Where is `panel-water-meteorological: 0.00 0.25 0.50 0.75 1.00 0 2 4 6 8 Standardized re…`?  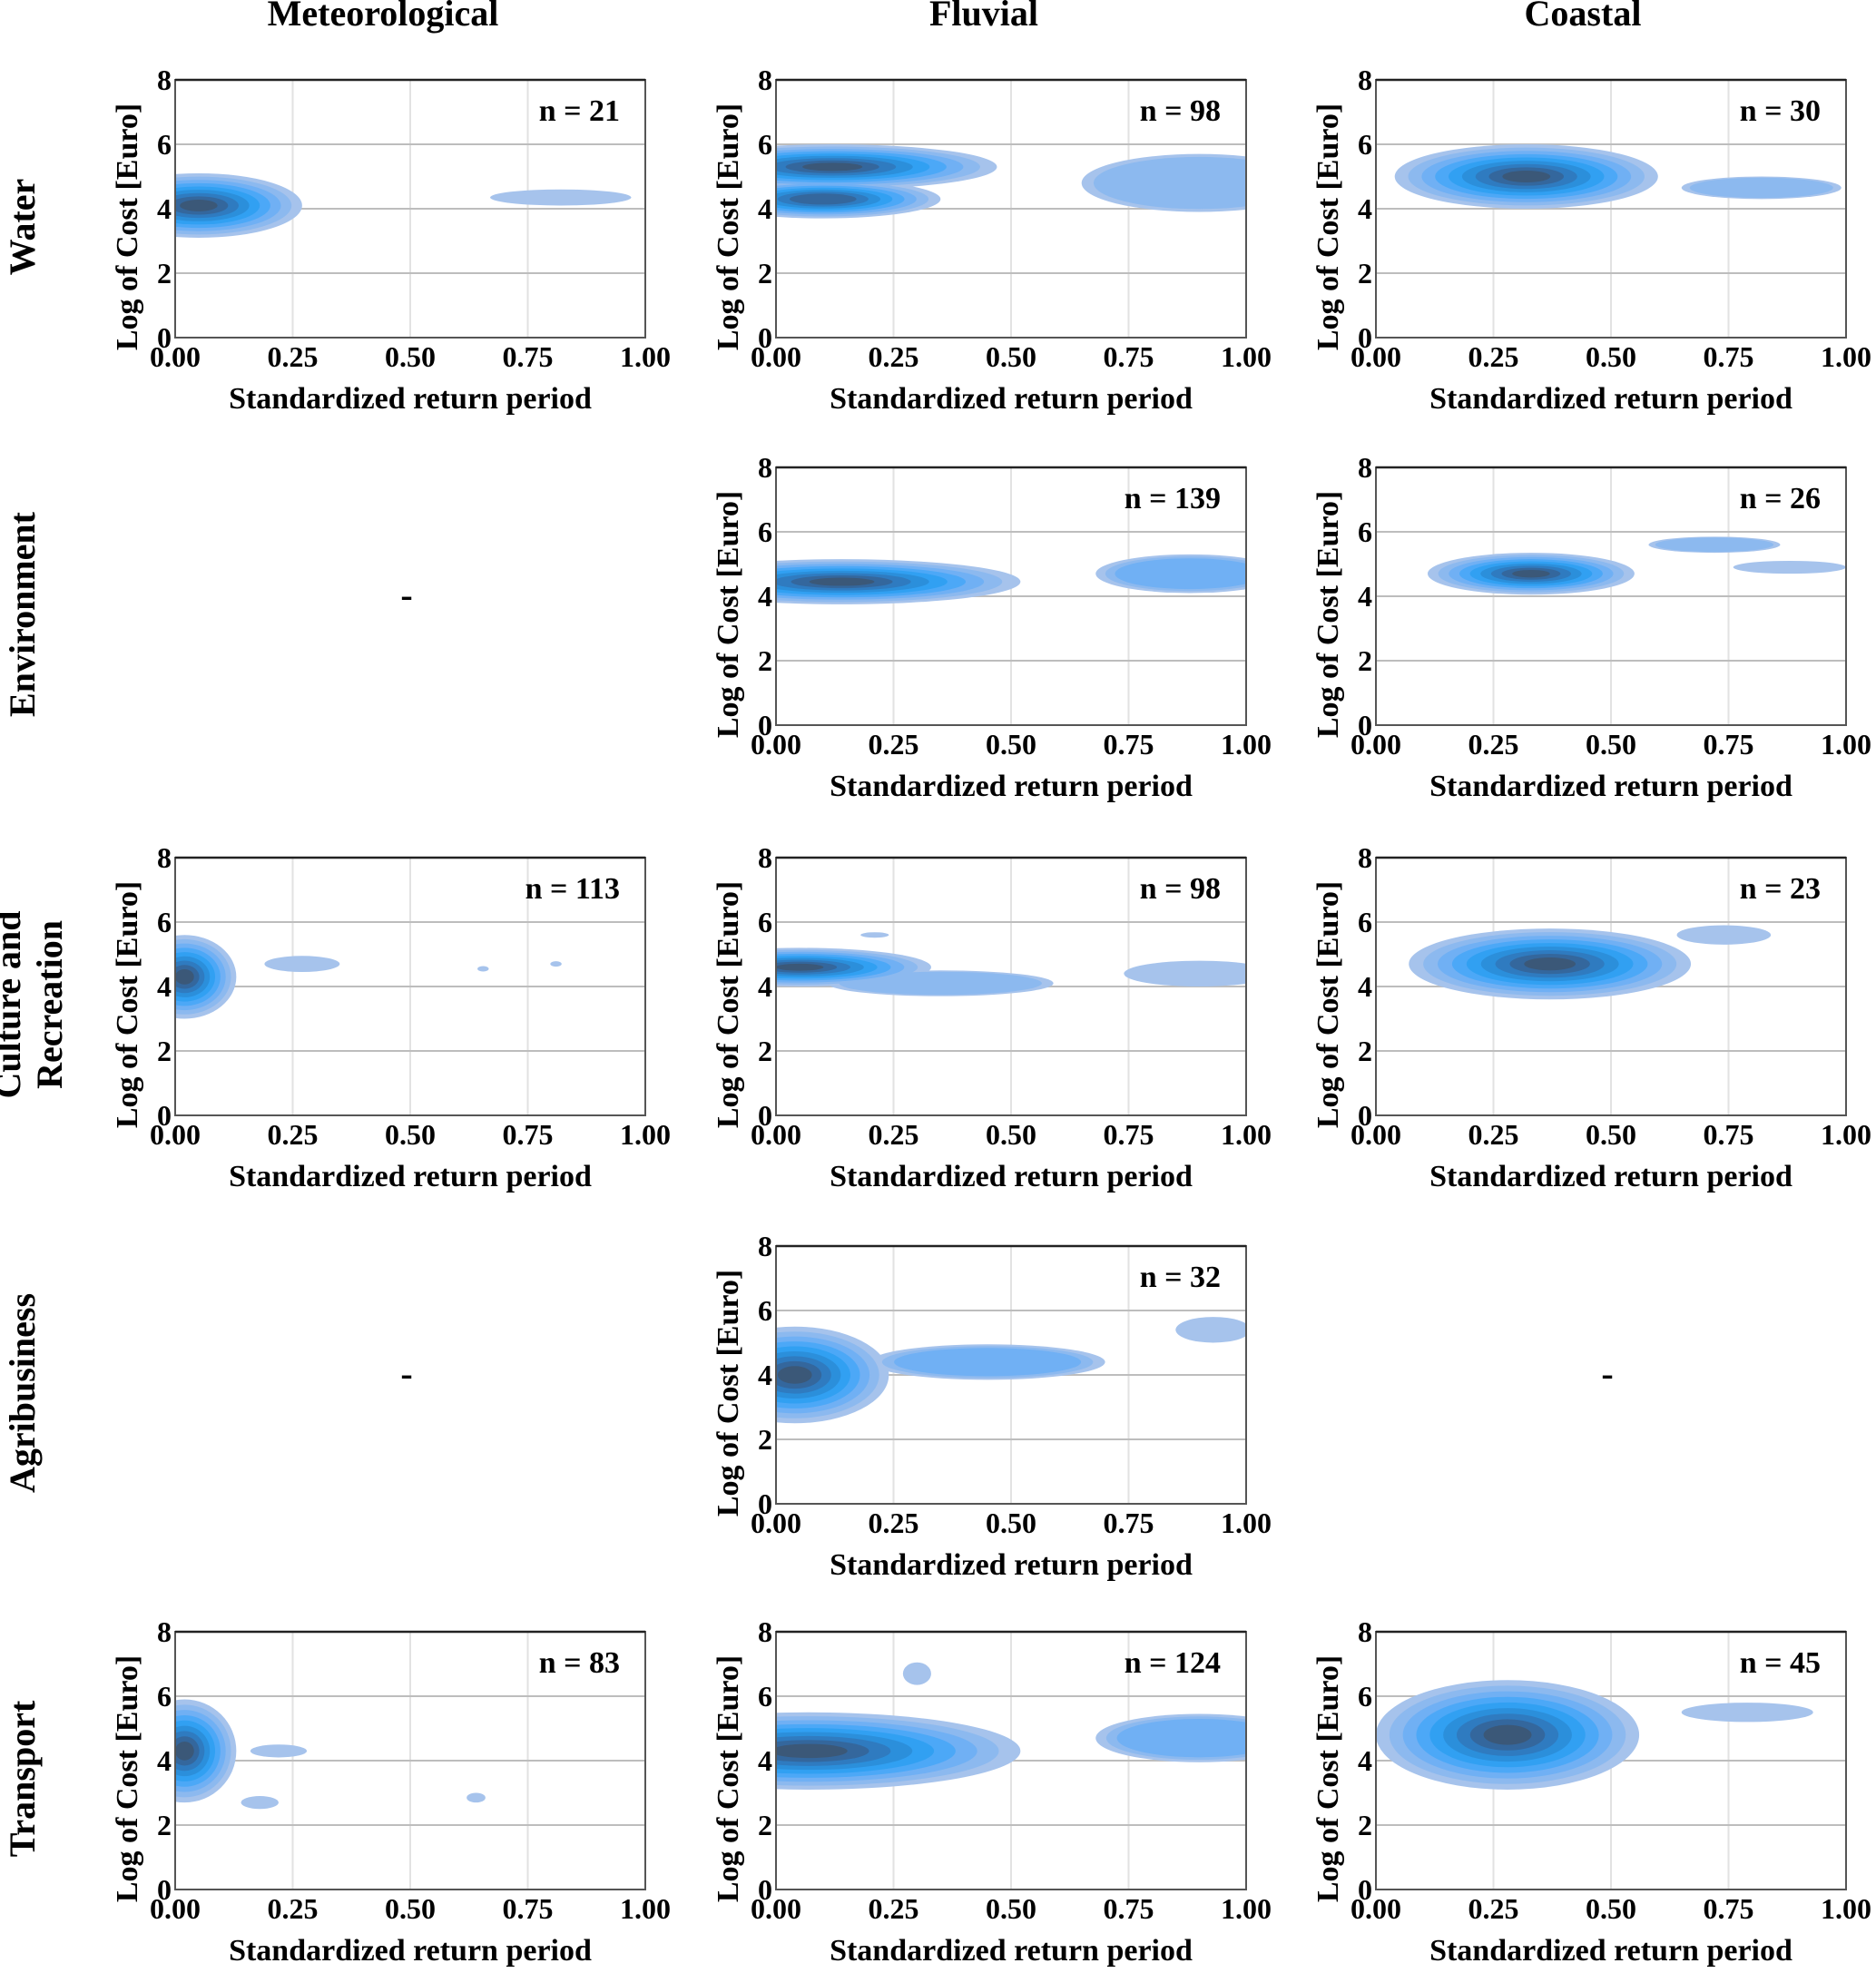 panel-water-meteorological: 0.00 0.25 0.50 0.75 1.00 0 2 4 6 8 Standardized re… is located at coordinates (391, 240).